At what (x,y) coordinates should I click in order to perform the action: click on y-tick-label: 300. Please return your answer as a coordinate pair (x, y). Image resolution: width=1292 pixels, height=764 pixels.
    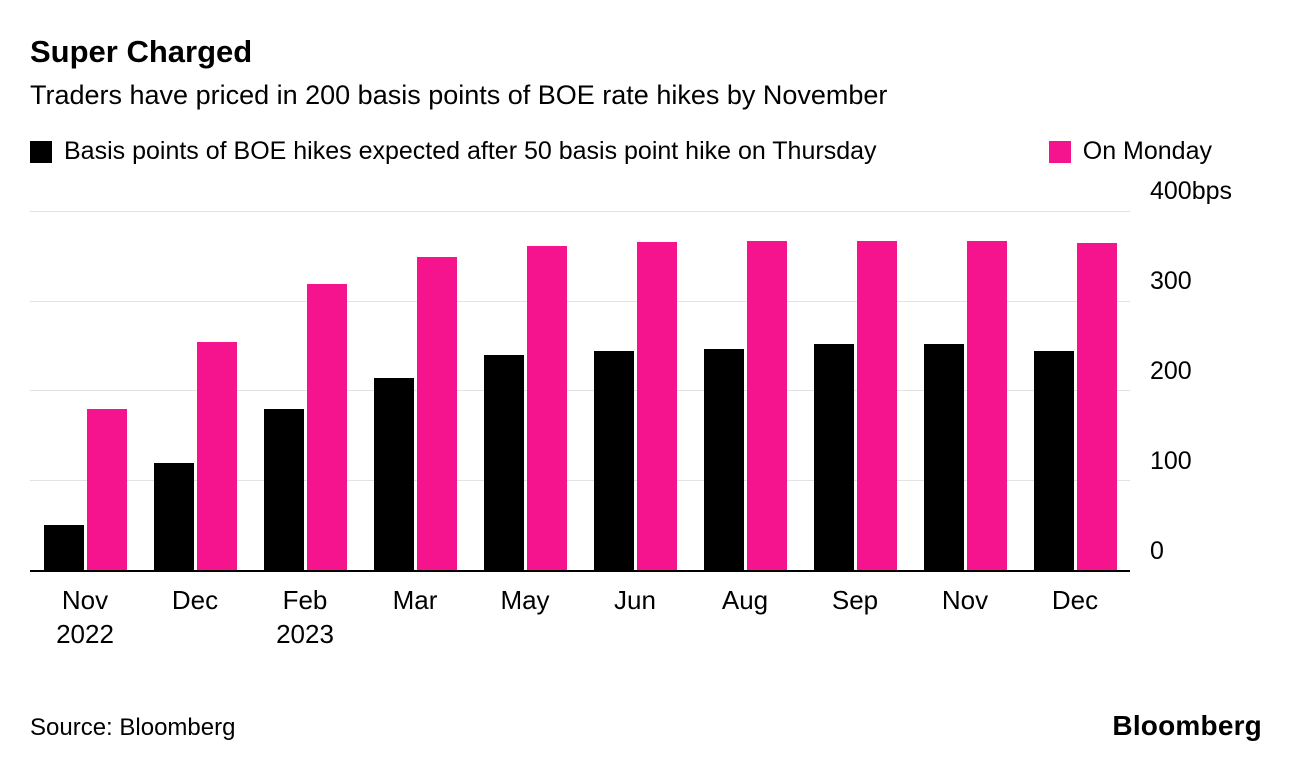
    Looking at the image, I should click on (1171, 281).